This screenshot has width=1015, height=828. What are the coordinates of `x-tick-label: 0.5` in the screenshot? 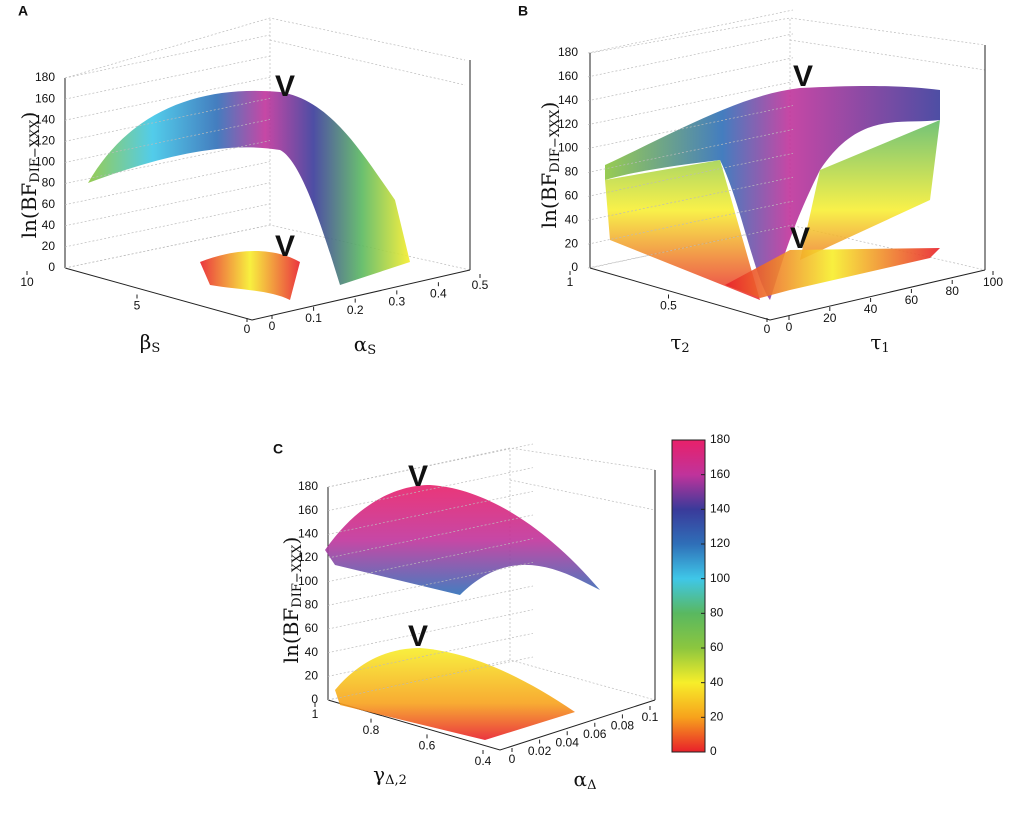 It's located at (668, 306).